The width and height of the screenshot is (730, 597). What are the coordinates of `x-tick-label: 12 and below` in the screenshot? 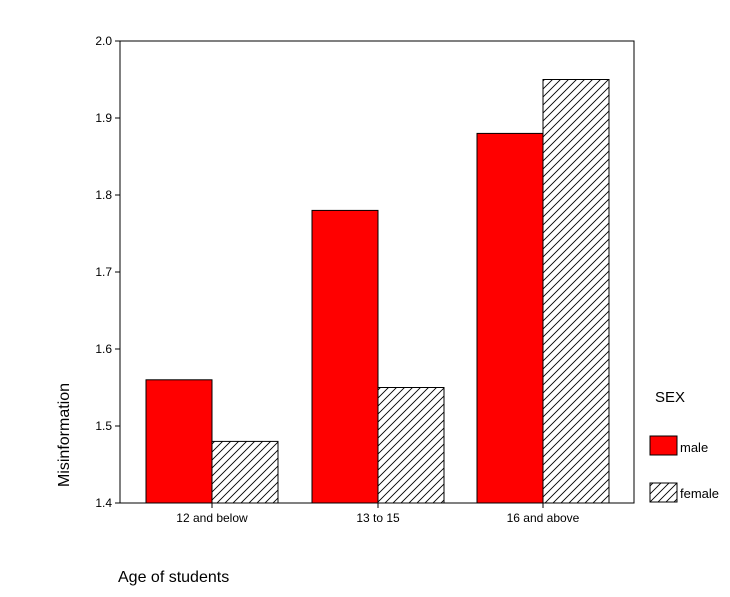 It's located at (212, 518).